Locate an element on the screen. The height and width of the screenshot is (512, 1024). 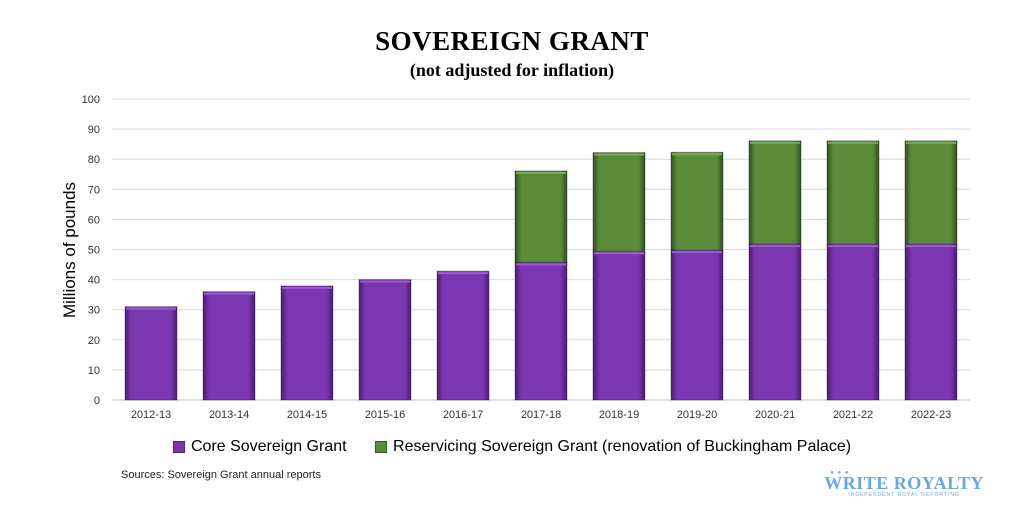
x-tick-label: 2021-22 is located at coordinates (853, 415).